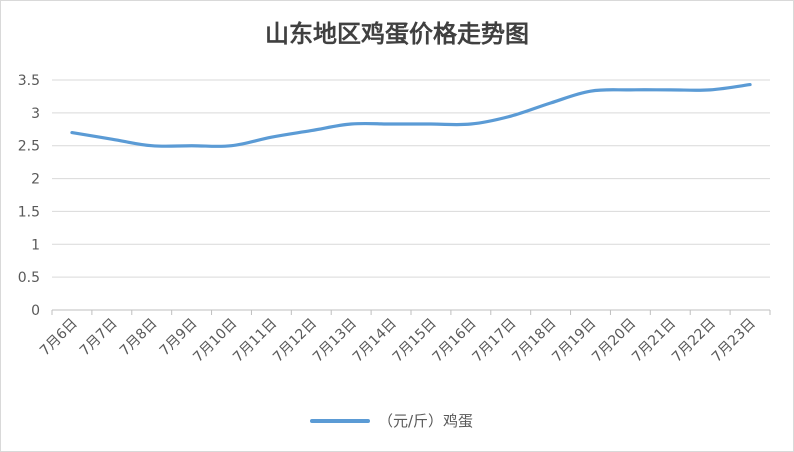  I want to click on y-tick-label: 0.5, so click(29, 278).